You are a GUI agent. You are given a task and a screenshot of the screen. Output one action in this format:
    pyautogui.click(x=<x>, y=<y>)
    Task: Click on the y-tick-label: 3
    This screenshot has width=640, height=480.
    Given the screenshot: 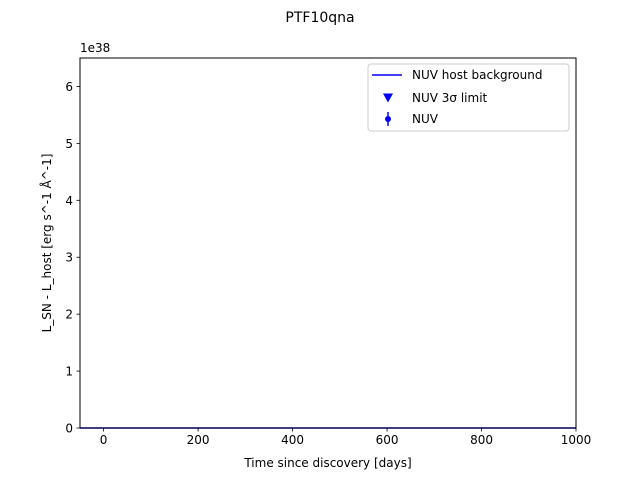 What is the action you would take?
    pyautogui.click(x=69, y=258)
    